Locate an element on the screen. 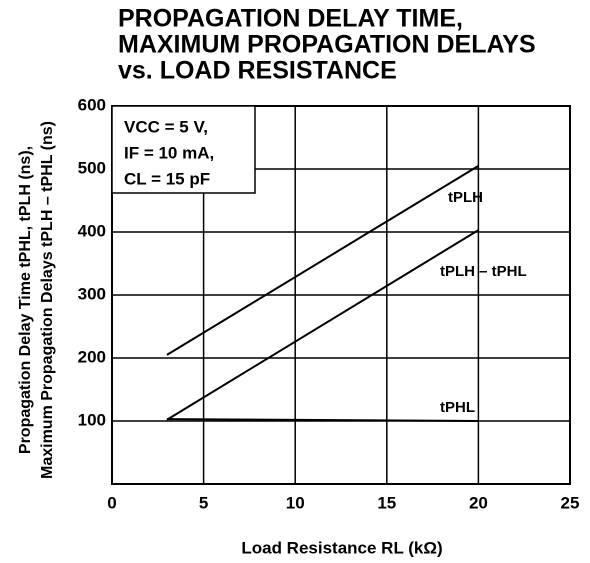 The width and height of the screenshot is (590, 563). annotation: VCC = 5 V, is located at coordinates (166, 126).